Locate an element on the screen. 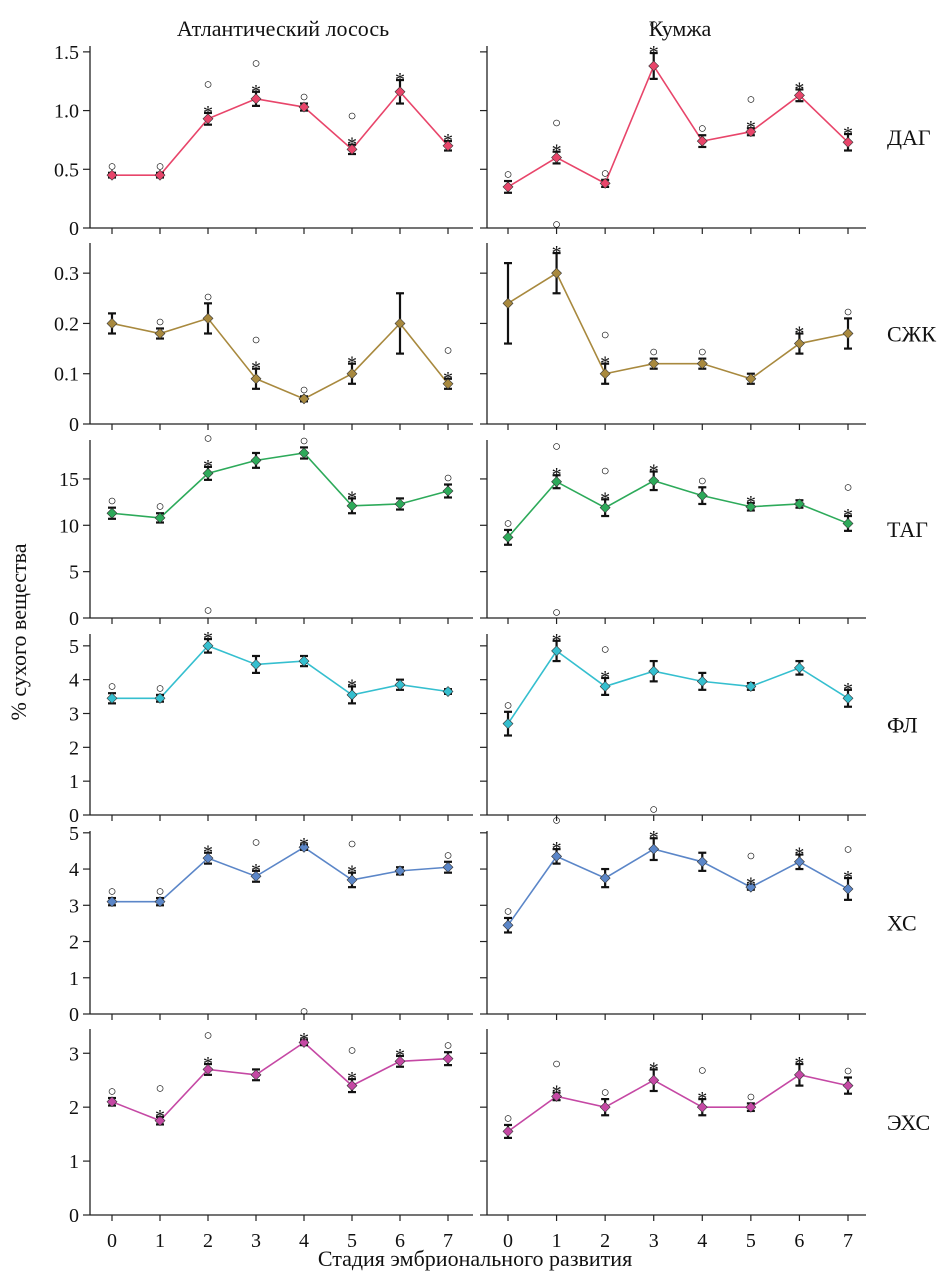 The width and height of the screenshot is (951, 1271). x-axis-label: Стадия эмбрионального развития is located at coordinates (475, 1258).